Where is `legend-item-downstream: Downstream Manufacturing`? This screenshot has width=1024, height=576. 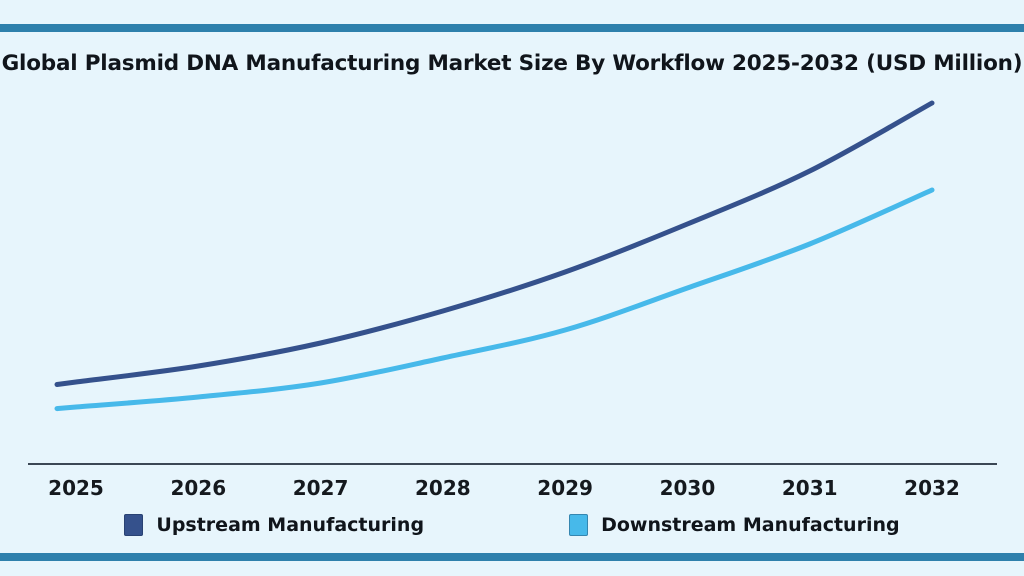
legend-item-downstream: Downstream Manufacturing is located at coordinates (734, 525).